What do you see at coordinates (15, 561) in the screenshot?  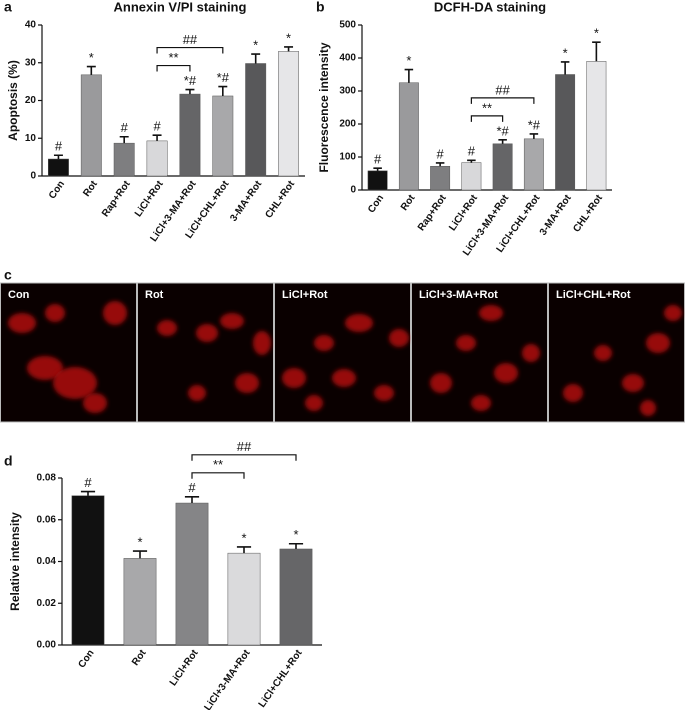 I see `y-axis-label: Relative intensity` at bounding box center [15, 561].